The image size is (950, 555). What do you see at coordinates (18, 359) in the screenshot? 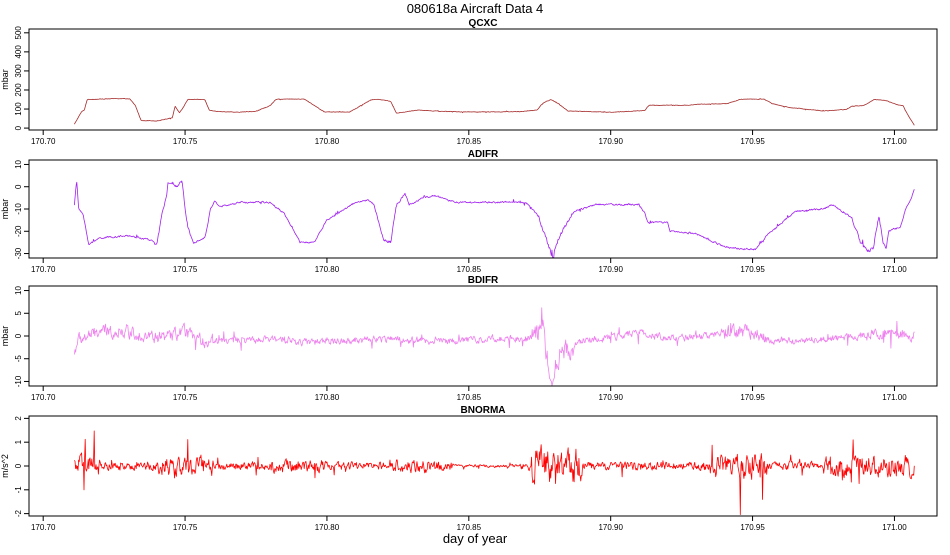
I see `y-tick-label: -5` at bounding box center [18, 359].